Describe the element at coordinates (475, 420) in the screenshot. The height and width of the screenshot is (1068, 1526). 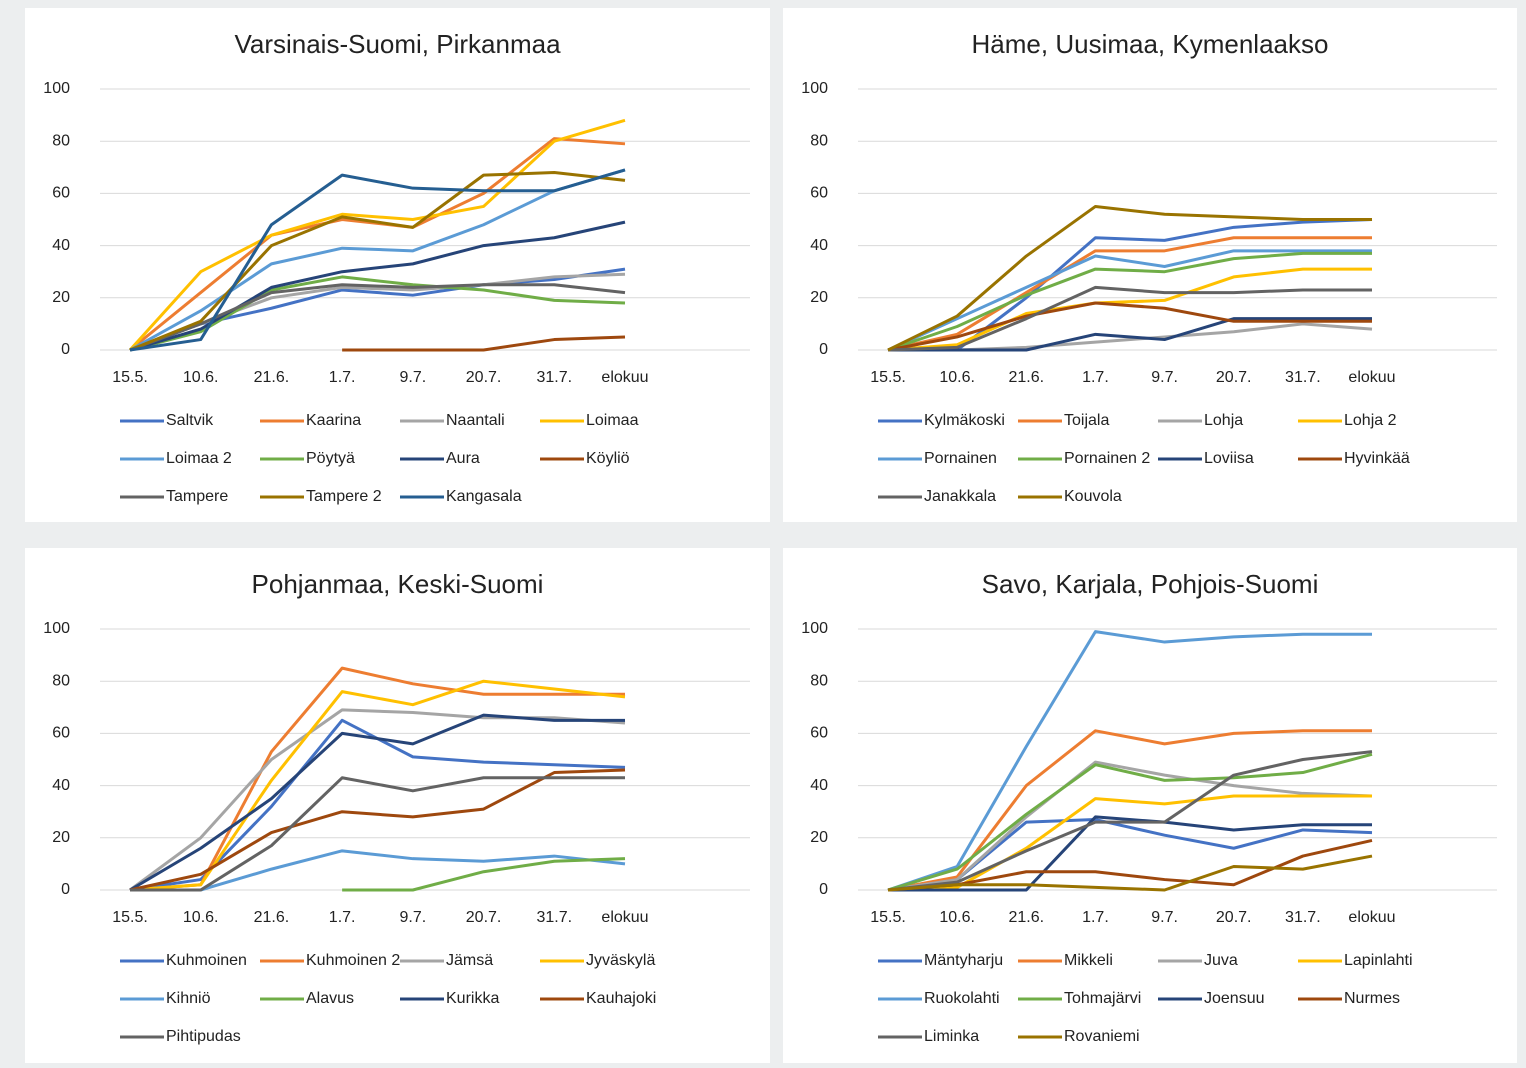
I see `legend-label: Naantali` at that location.